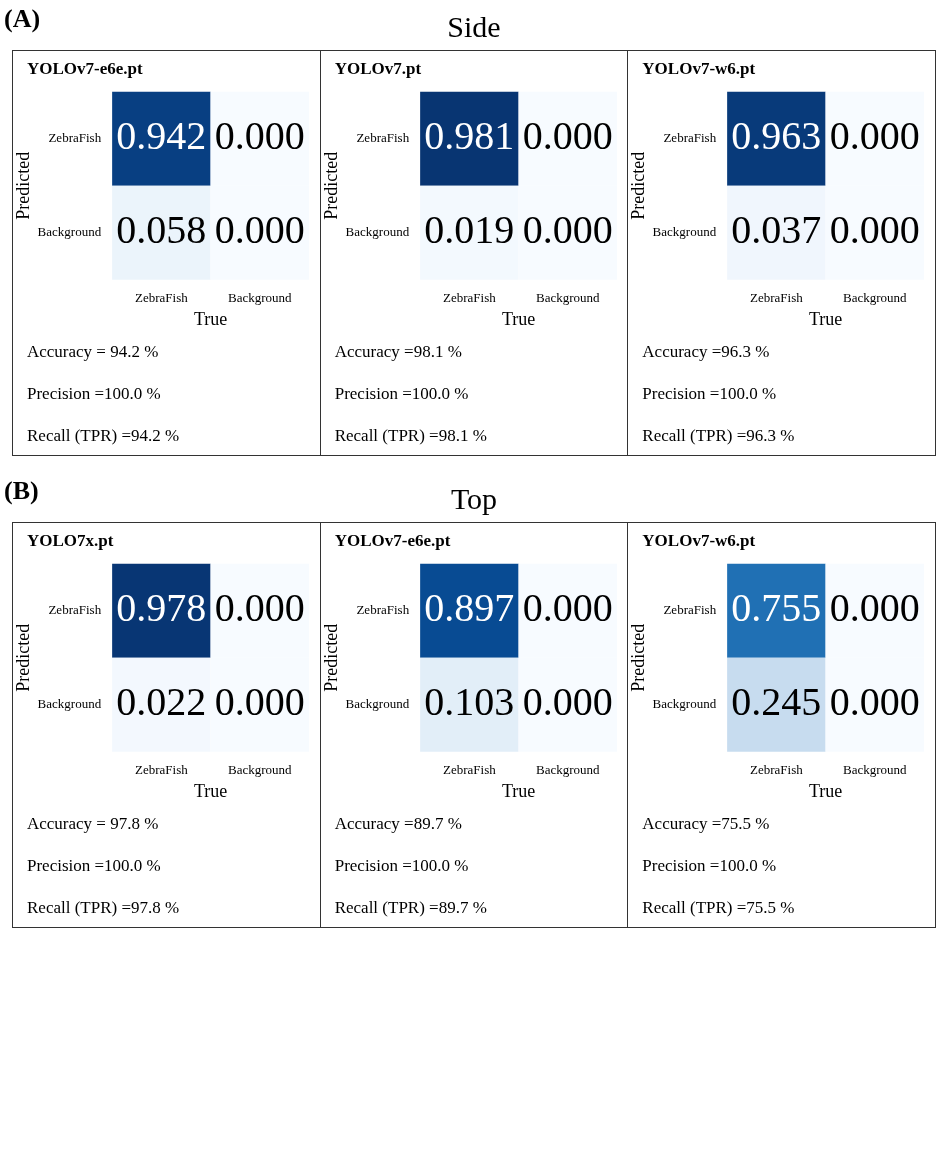  What do you see at coordinates (161, 230) in the screenshot?
I see `data-label: 0.058` at bounding box center [161, 230].